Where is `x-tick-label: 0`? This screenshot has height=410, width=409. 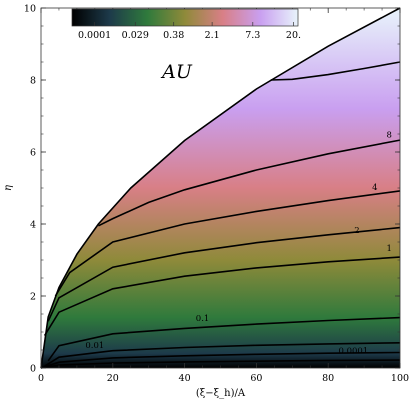
x-tick-label: 0 is located at coordinates (41, 378).